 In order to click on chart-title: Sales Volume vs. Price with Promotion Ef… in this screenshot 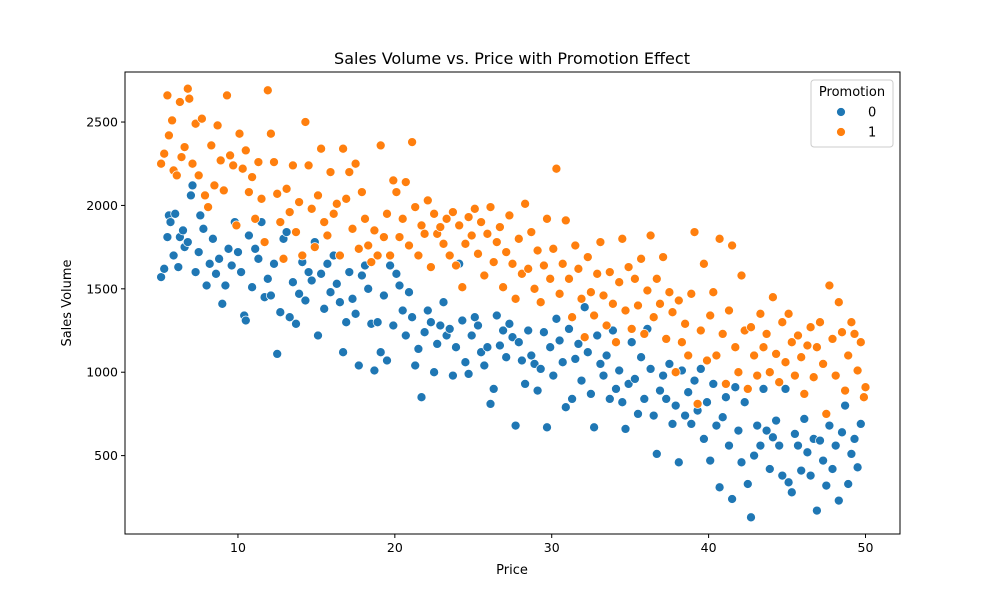, I will do `click(512, 58)`.